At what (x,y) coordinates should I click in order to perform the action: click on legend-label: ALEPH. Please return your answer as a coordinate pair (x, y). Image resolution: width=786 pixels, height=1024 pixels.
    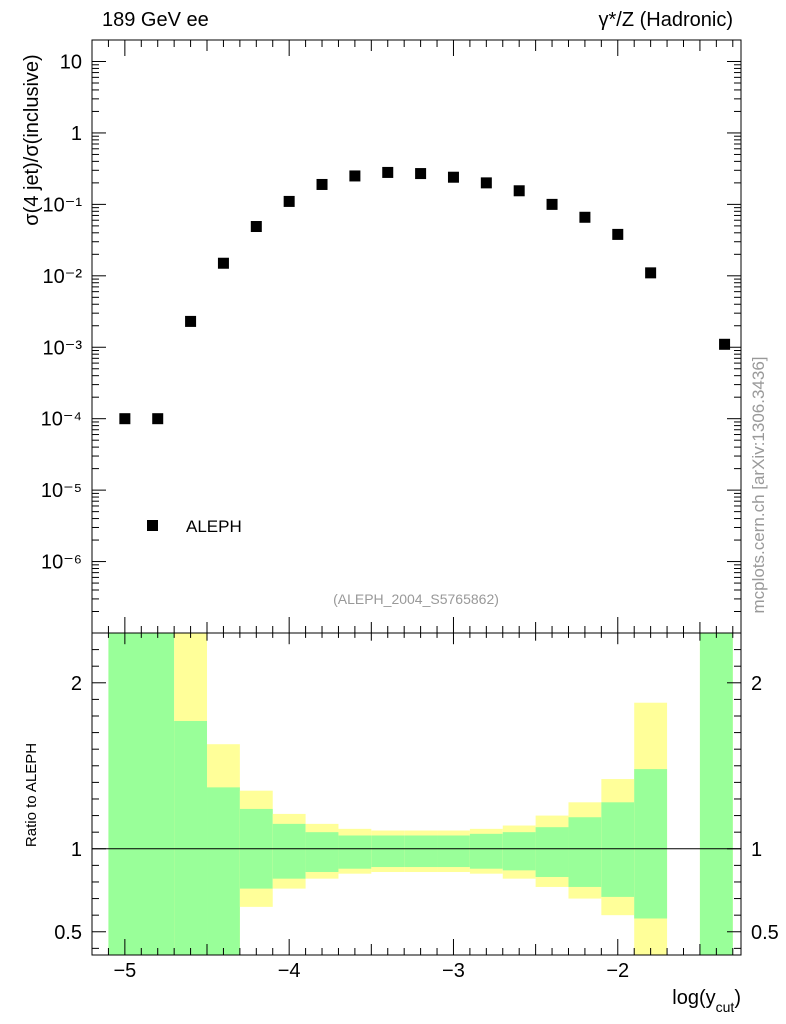
    Looking at the image, I should click on (214, 526).